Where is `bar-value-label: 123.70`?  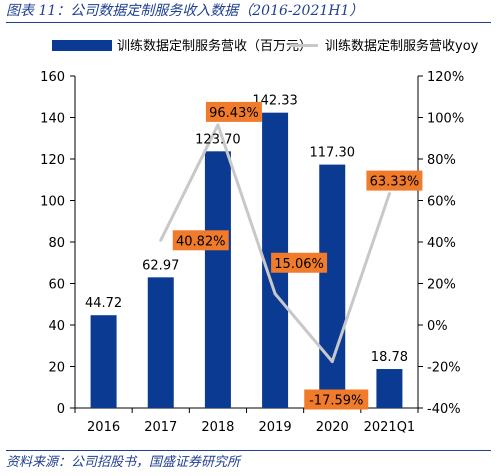
bar-value-label: 123.70 is located at coordinates (218, 139).